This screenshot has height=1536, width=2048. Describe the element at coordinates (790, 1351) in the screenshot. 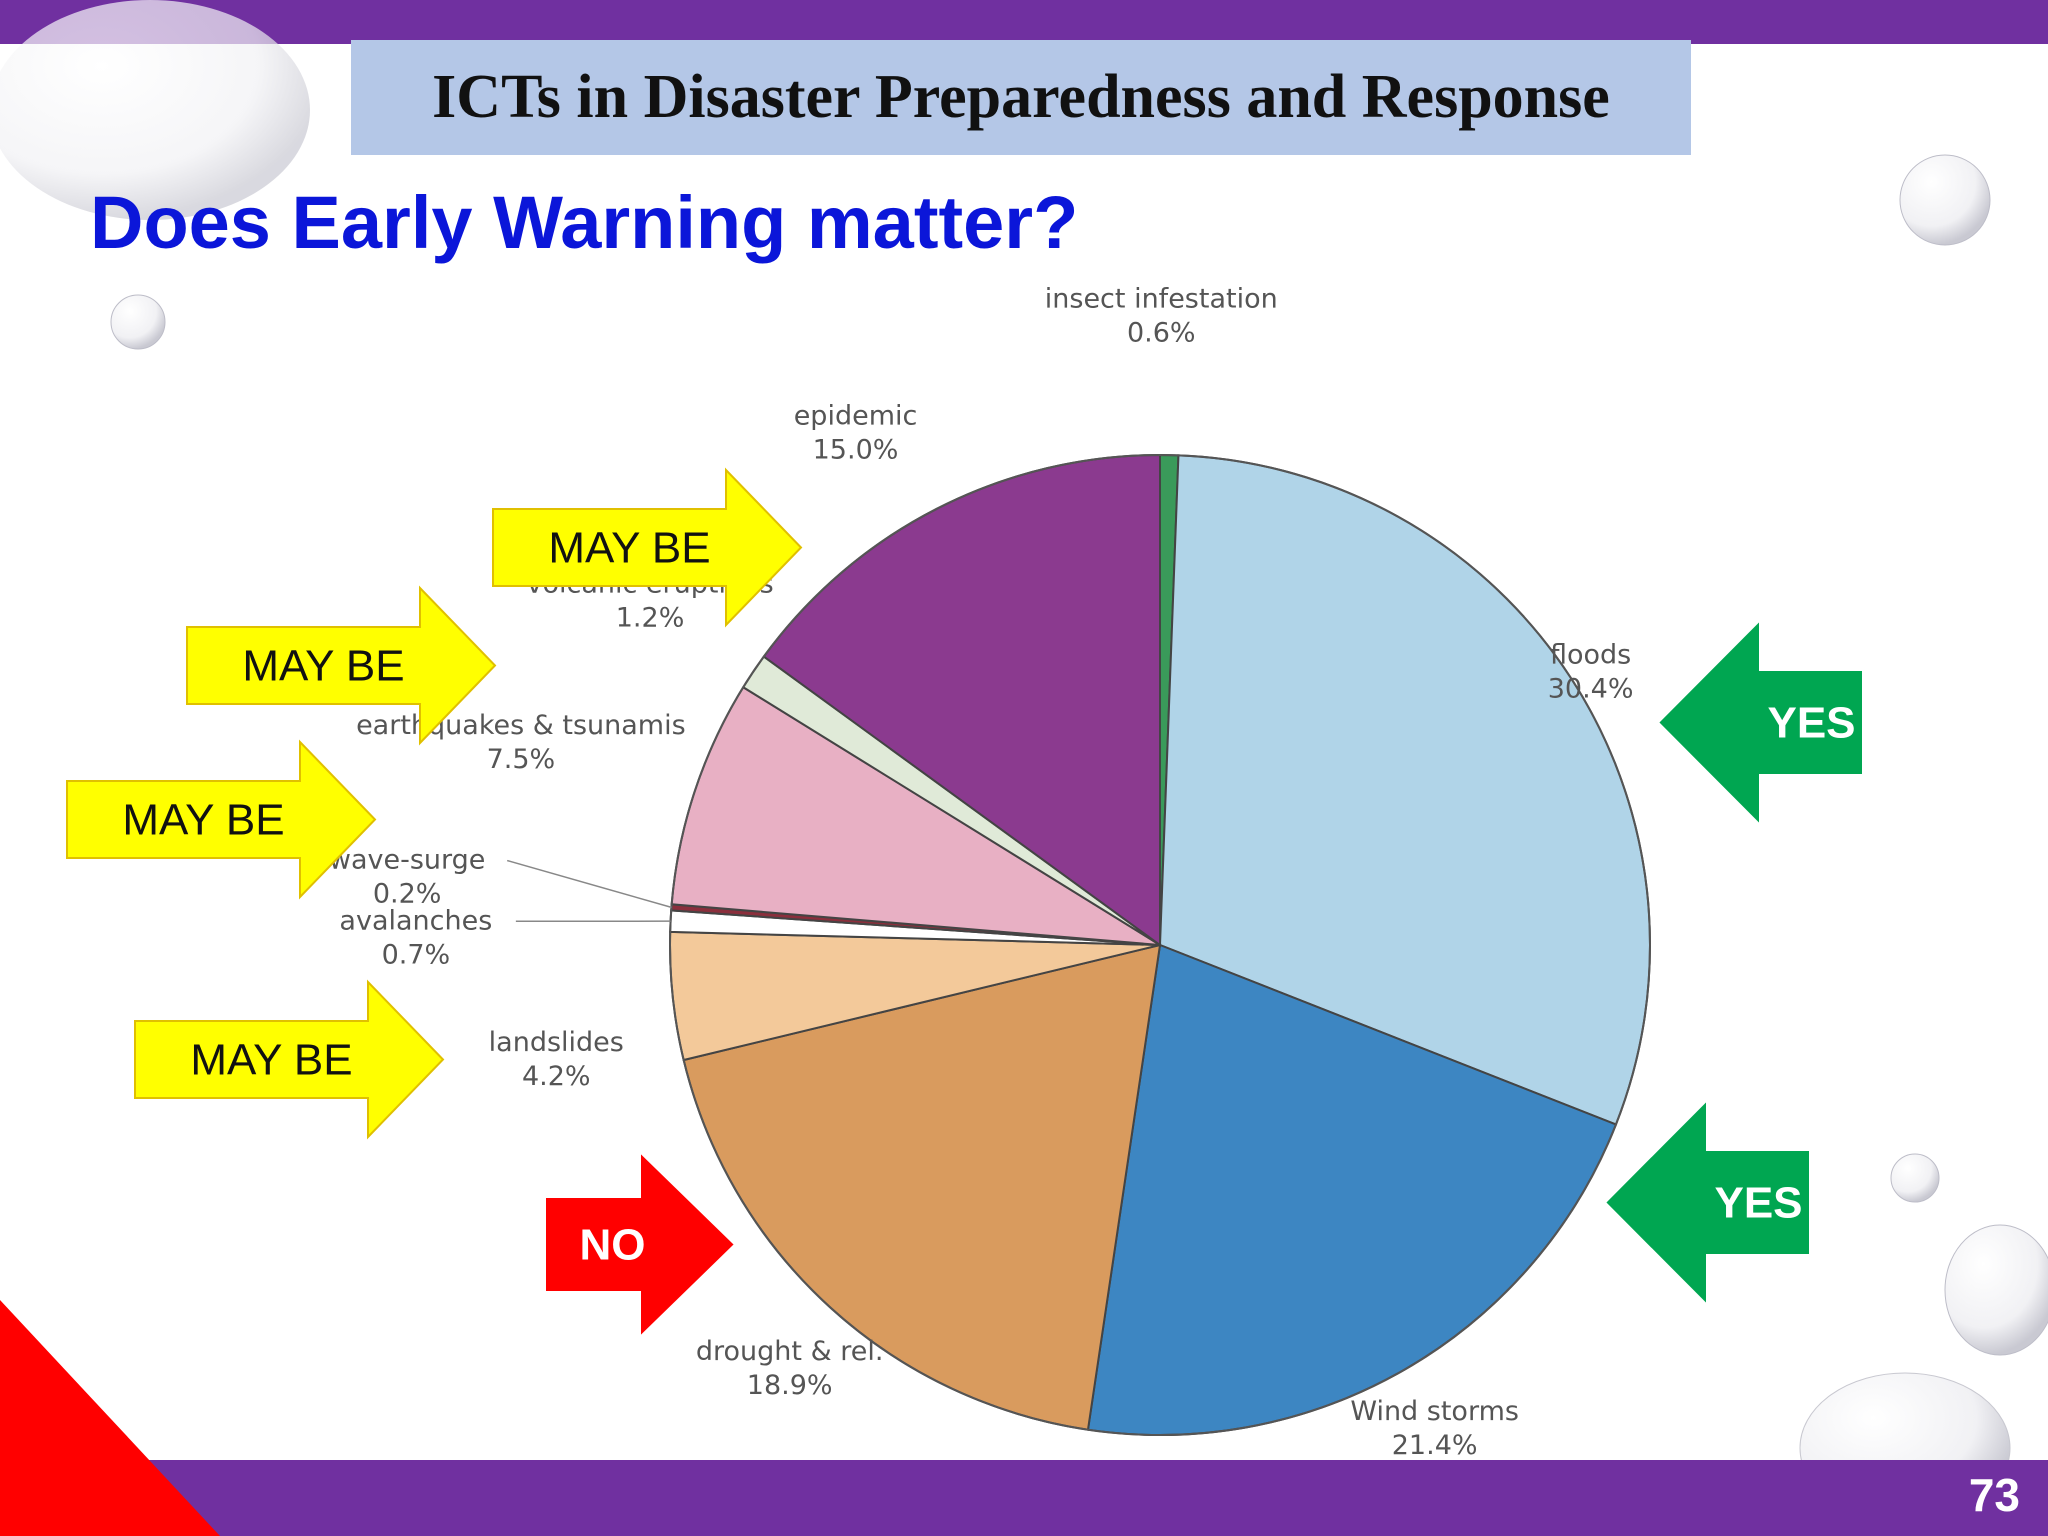

I see `slice-label-drought-rel: drought & rel.` at that location.